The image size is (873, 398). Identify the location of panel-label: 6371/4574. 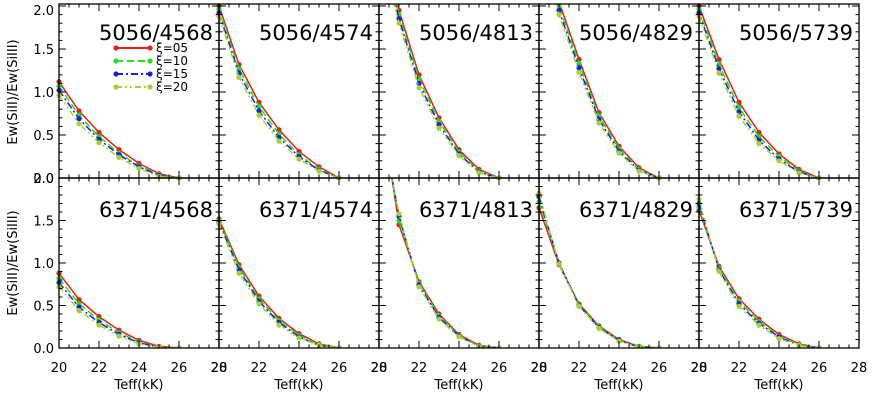
(316, 210).